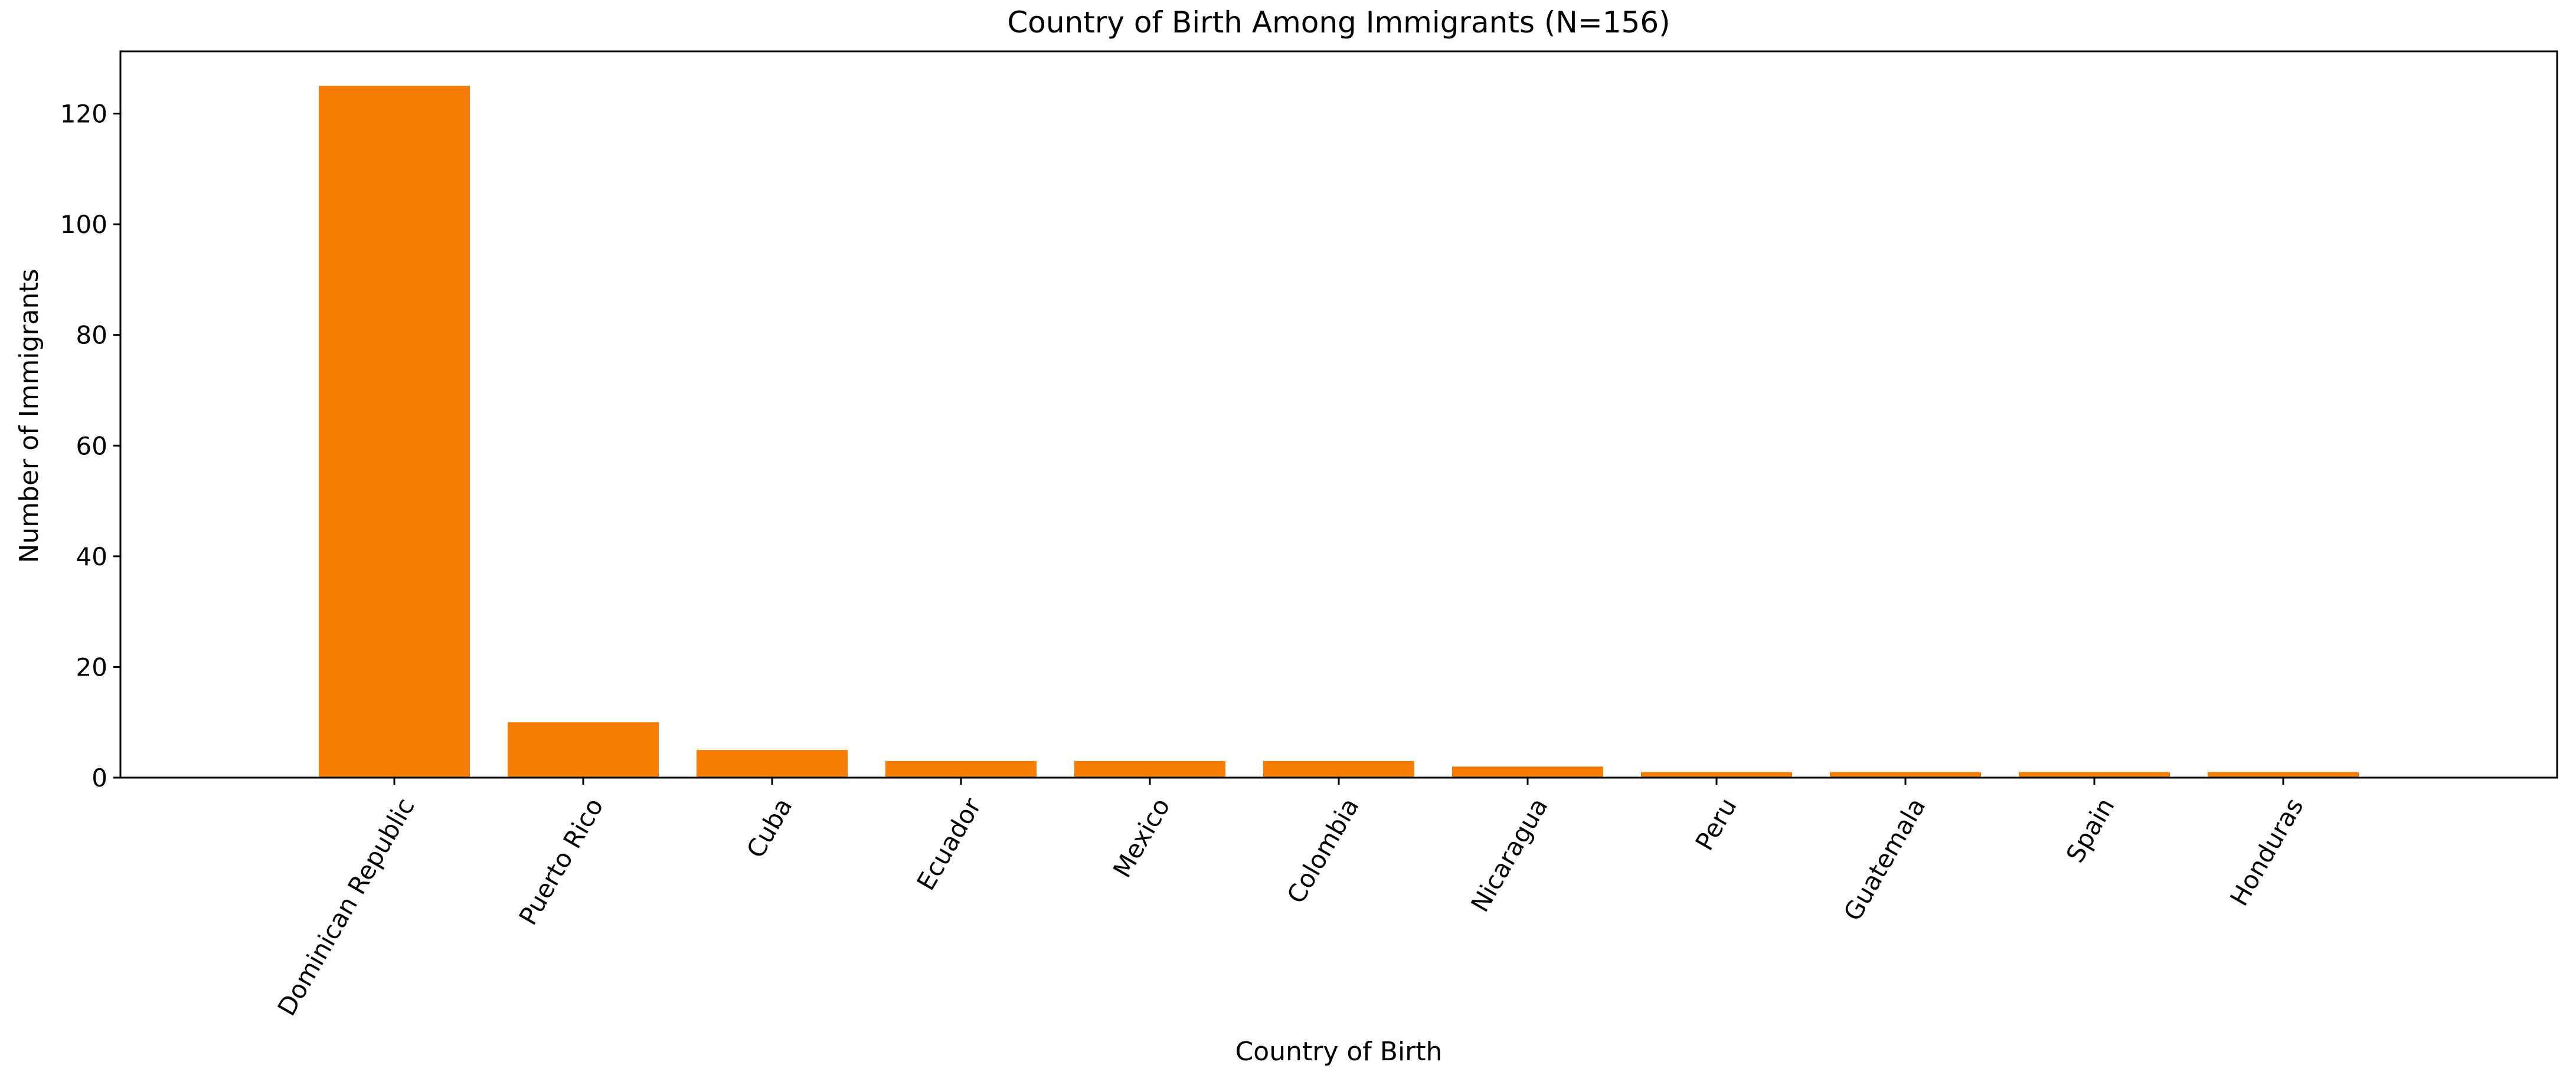  What do you see at coordinates (1715, 824) in the screenshot?
I see `x-tick-label: Peru` at bounding box center [1715, 824].